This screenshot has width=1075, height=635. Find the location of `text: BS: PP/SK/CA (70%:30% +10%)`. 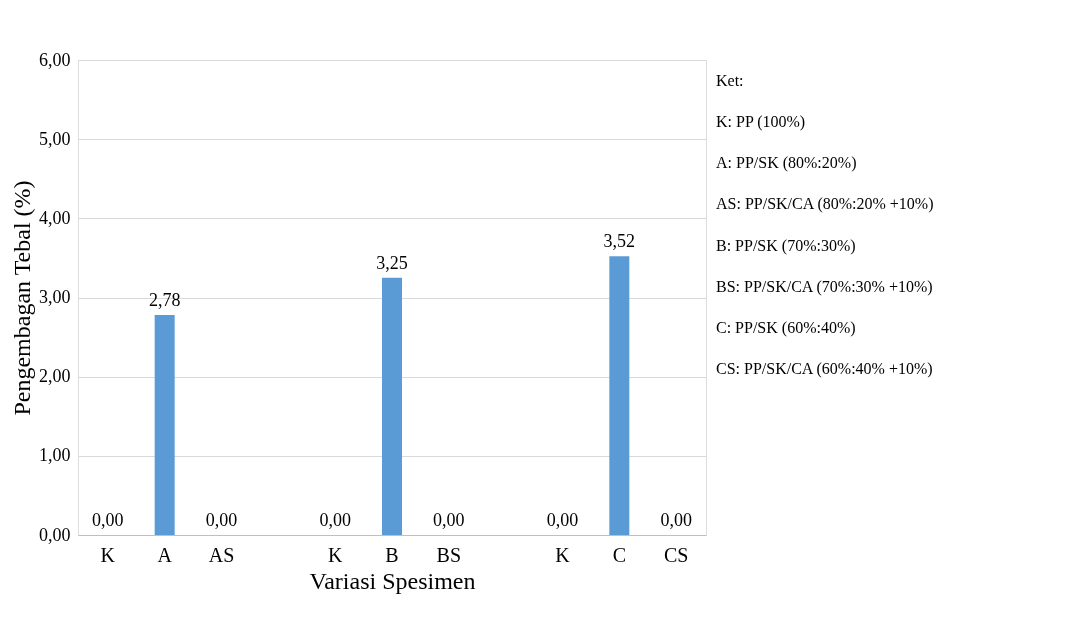

text: BS: PP/SK/CA (70%:30% +10%) is located at coordinates (824, 286).